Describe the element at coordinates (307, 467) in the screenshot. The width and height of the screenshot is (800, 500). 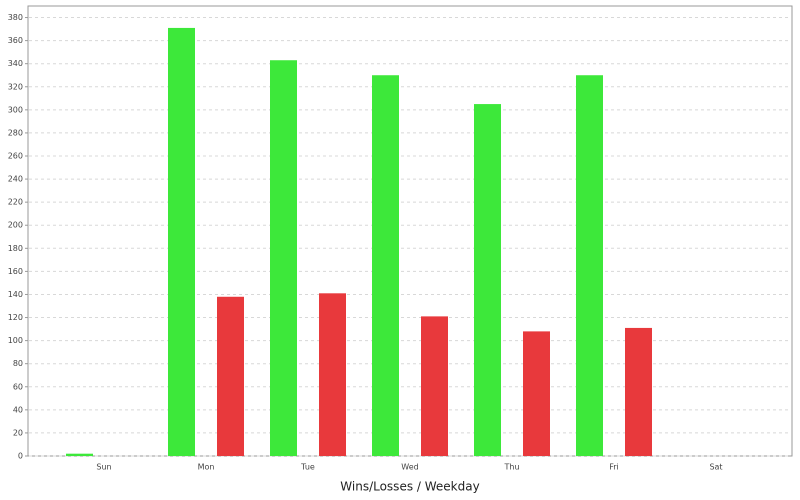
I see `x-tick-label: Tue` at that location.